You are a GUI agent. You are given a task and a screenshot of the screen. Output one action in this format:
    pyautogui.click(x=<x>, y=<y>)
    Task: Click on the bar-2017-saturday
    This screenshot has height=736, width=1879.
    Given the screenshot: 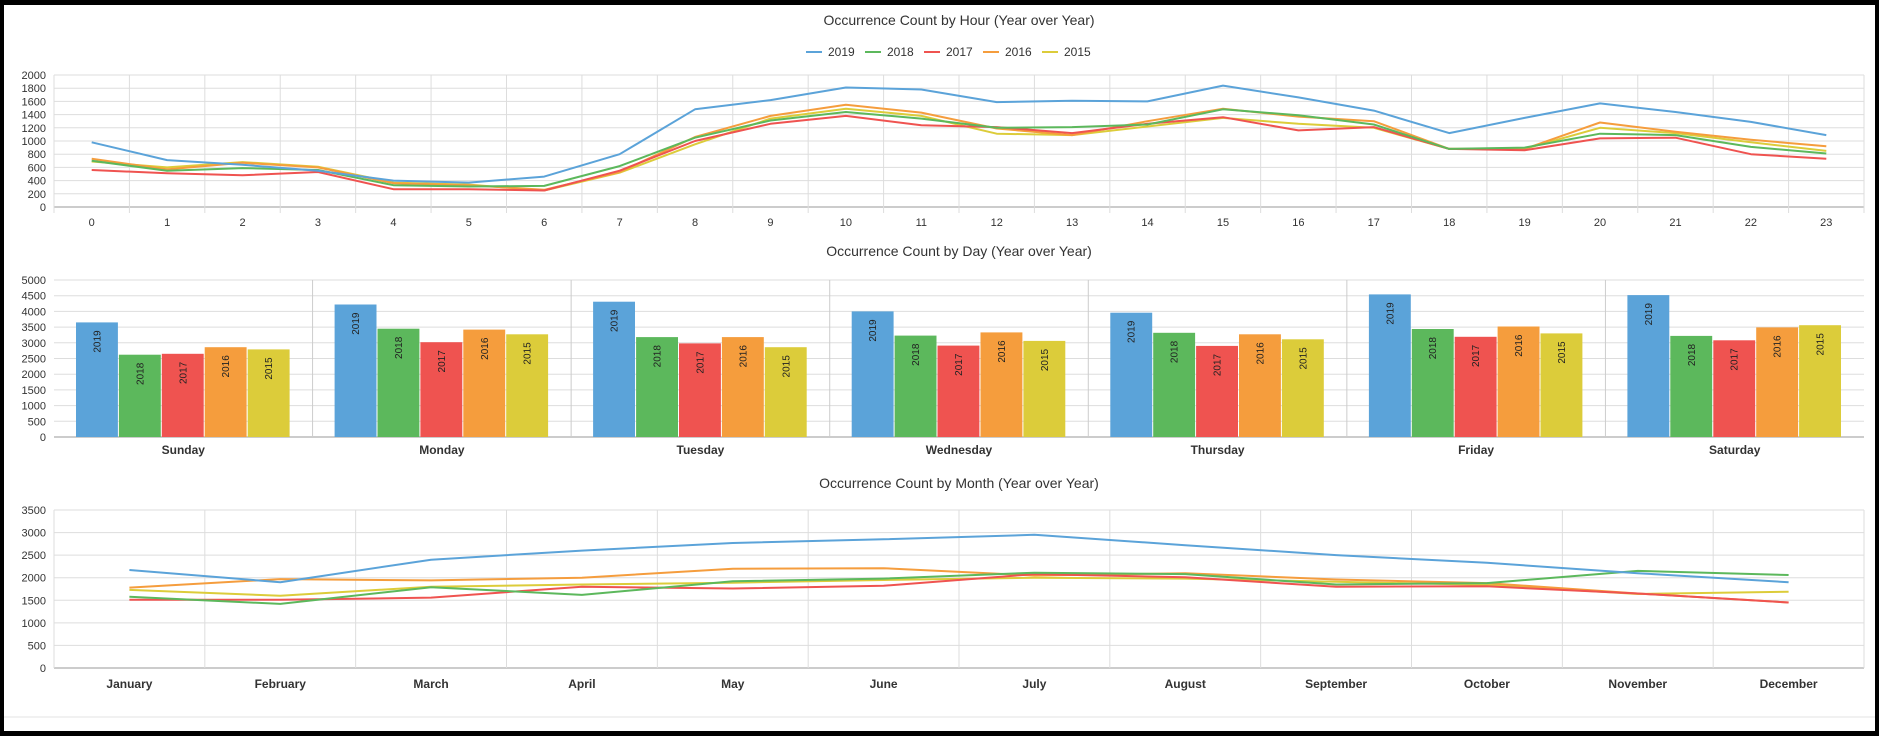 What is the action you would take?
    pyautogui.click(x=1734, y=388)
    